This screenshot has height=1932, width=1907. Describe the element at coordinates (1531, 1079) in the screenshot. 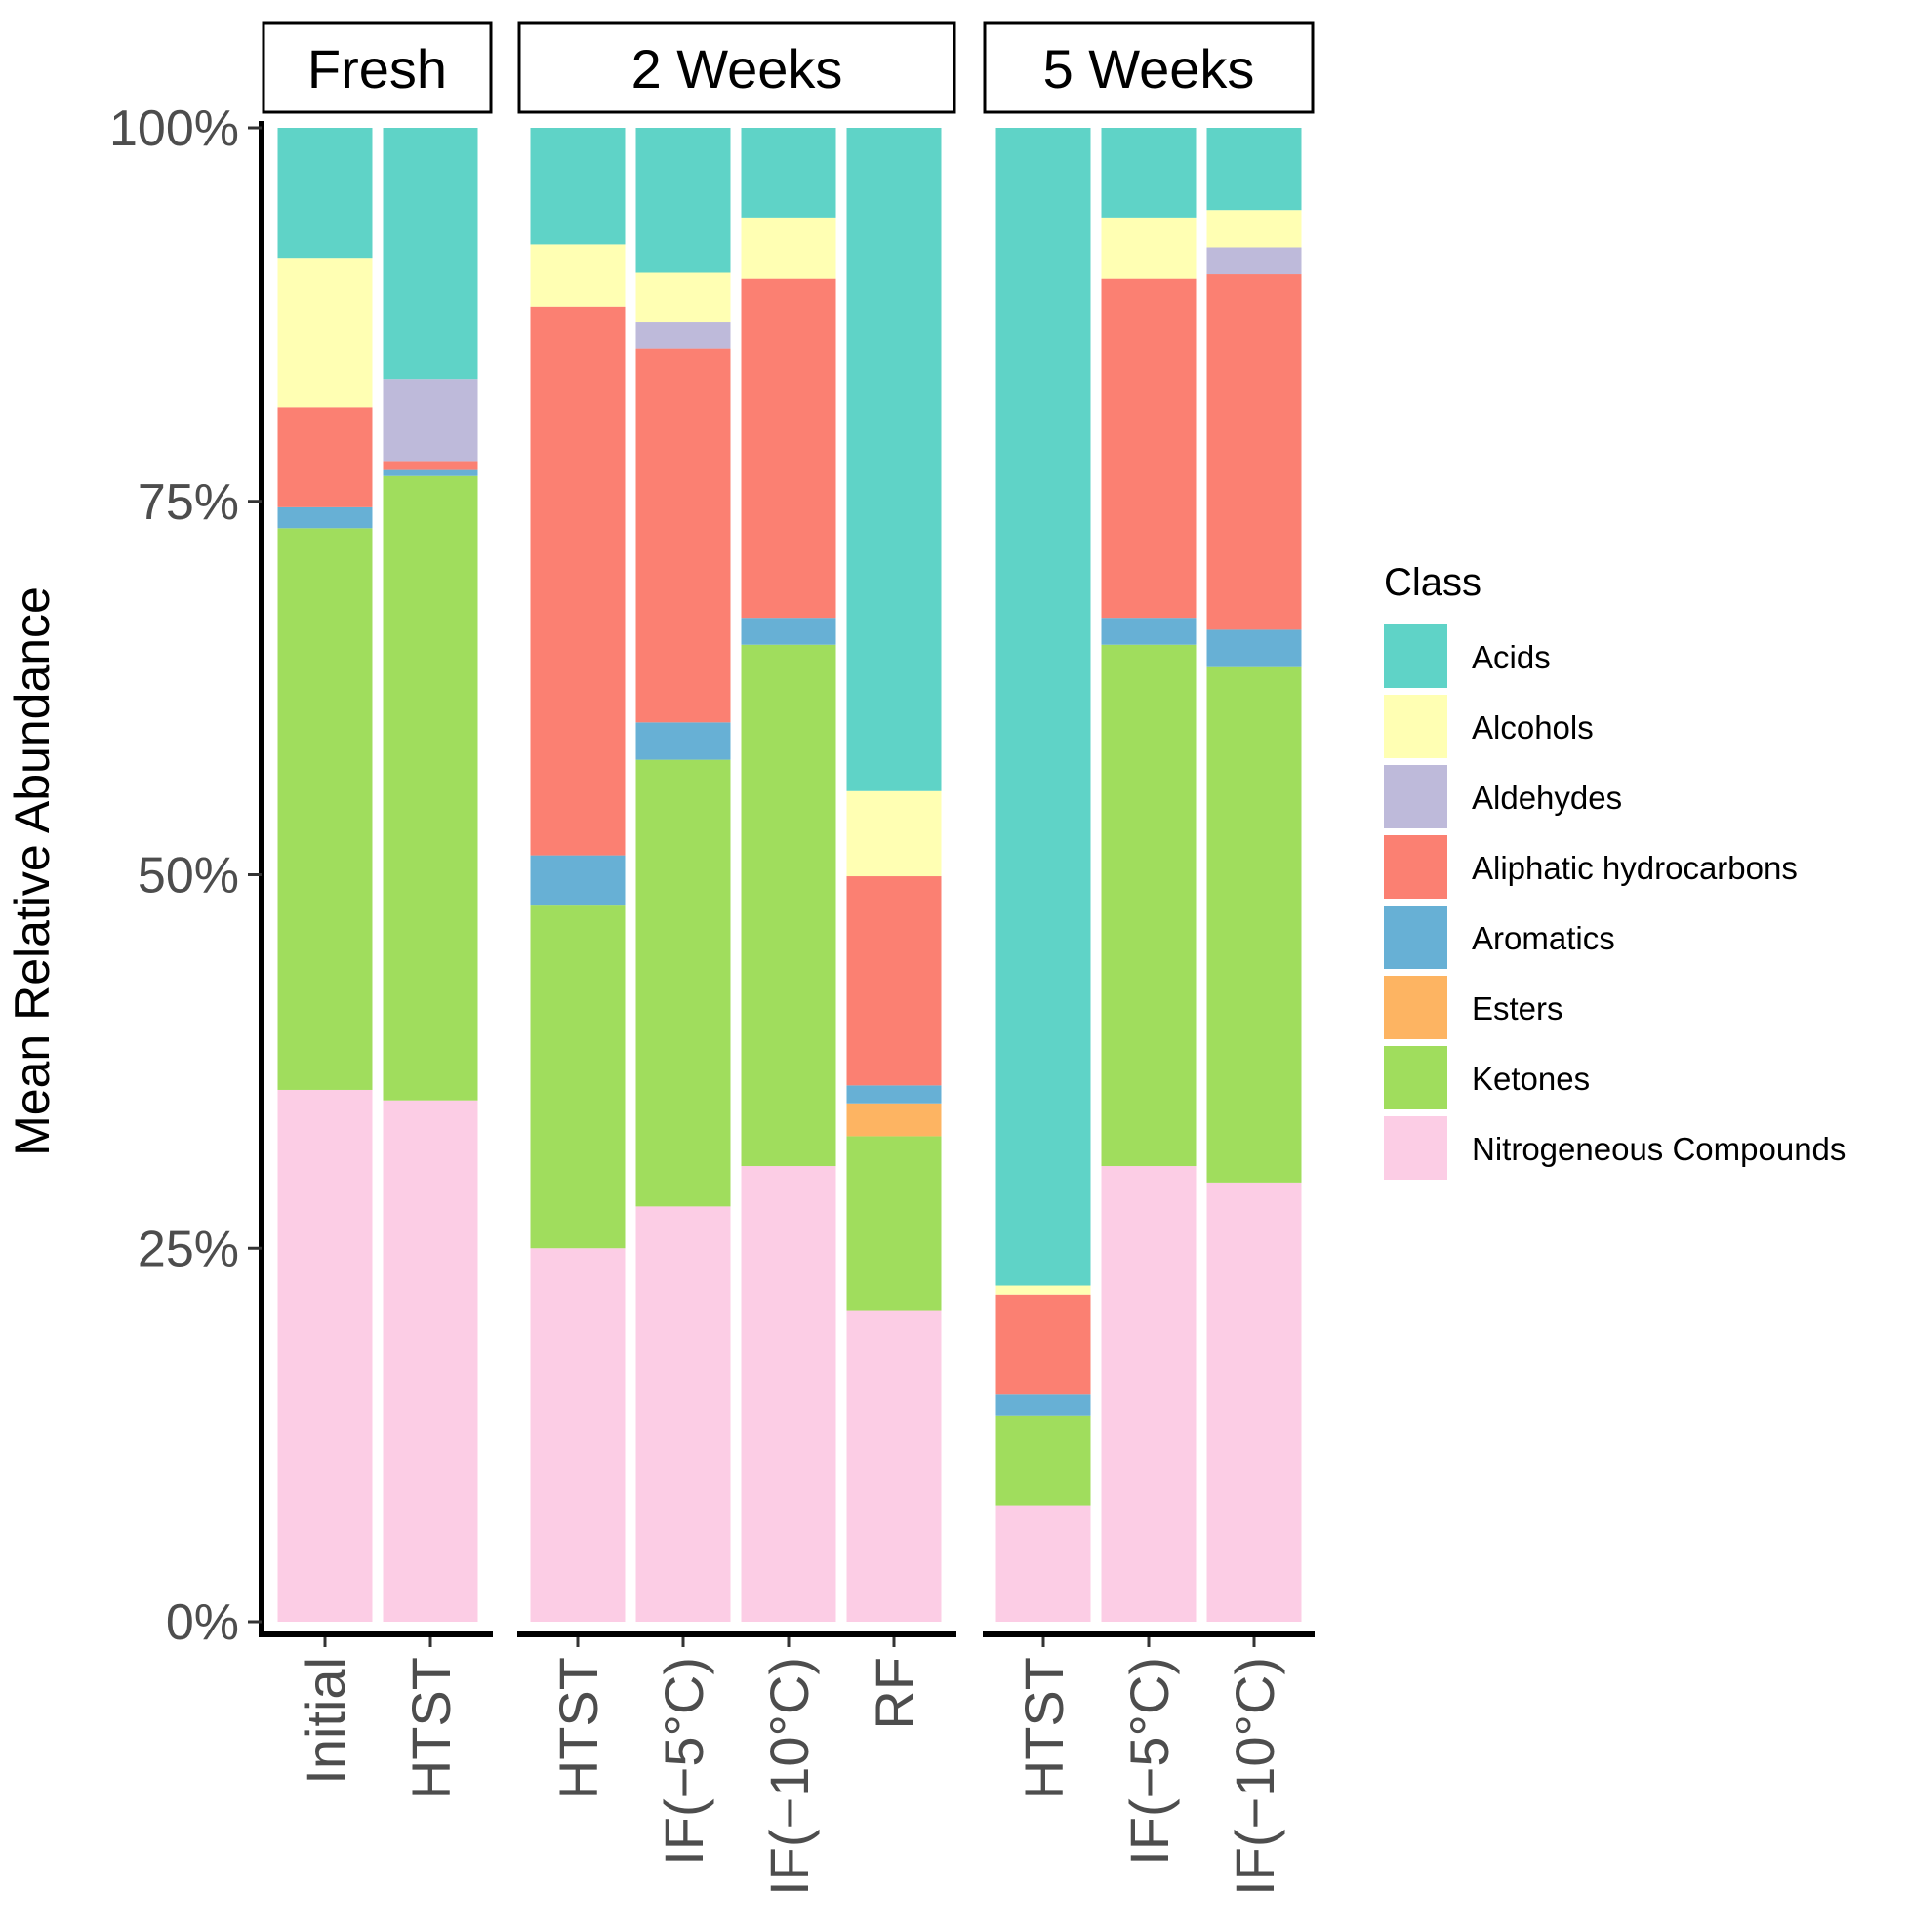

I see `legend-label: Ketones` at that location.